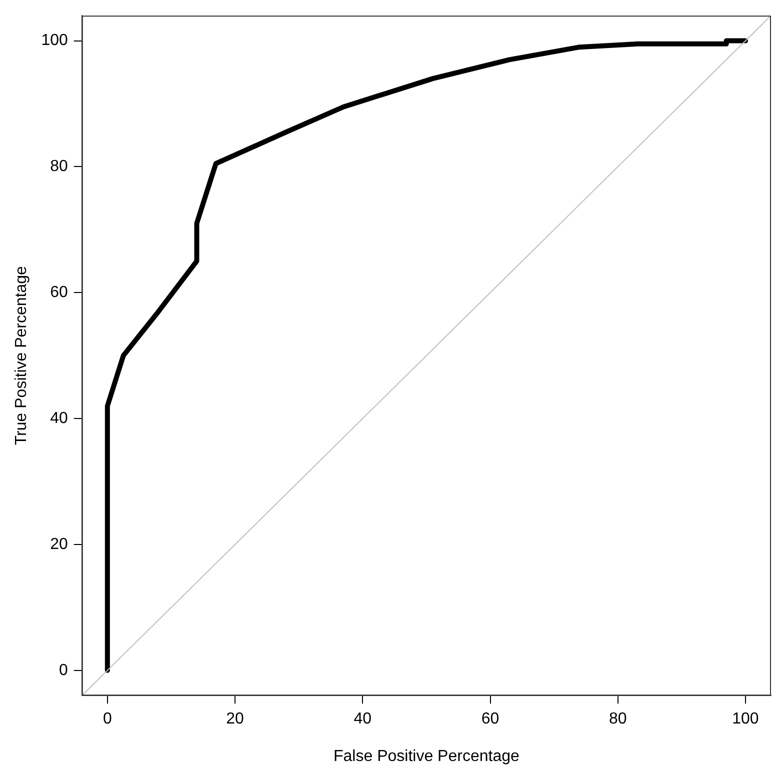  Describe the element at coordinates (427, 756) in the screenshot. I see `x-axis-title: False Positive Percentage` at that location.